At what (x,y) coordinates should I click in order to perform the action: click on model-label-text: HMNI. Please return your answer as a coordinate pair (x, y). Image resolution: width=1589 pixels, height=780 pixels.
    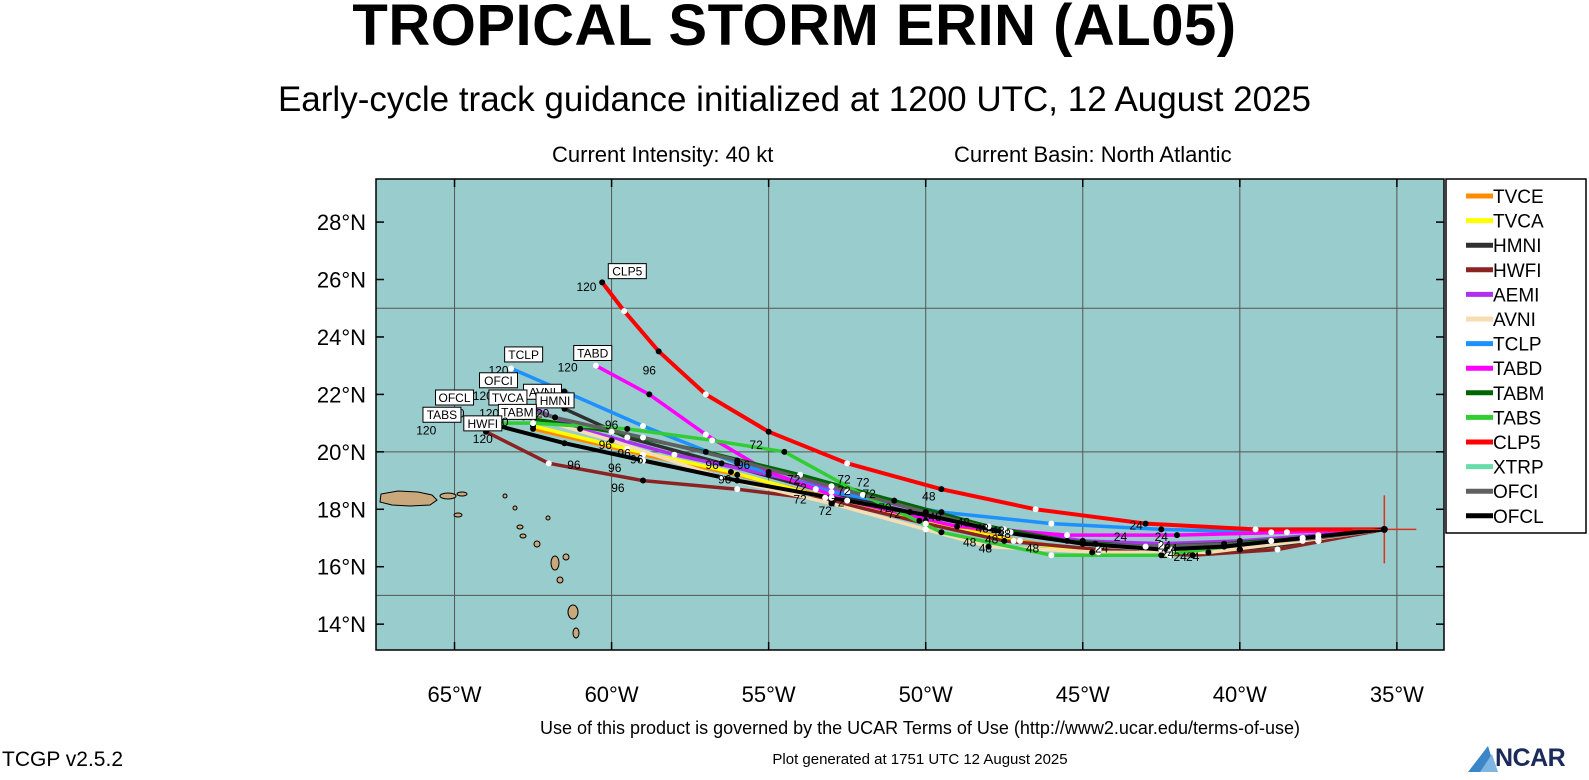
    Looking at the image, I should click on (555, 401).